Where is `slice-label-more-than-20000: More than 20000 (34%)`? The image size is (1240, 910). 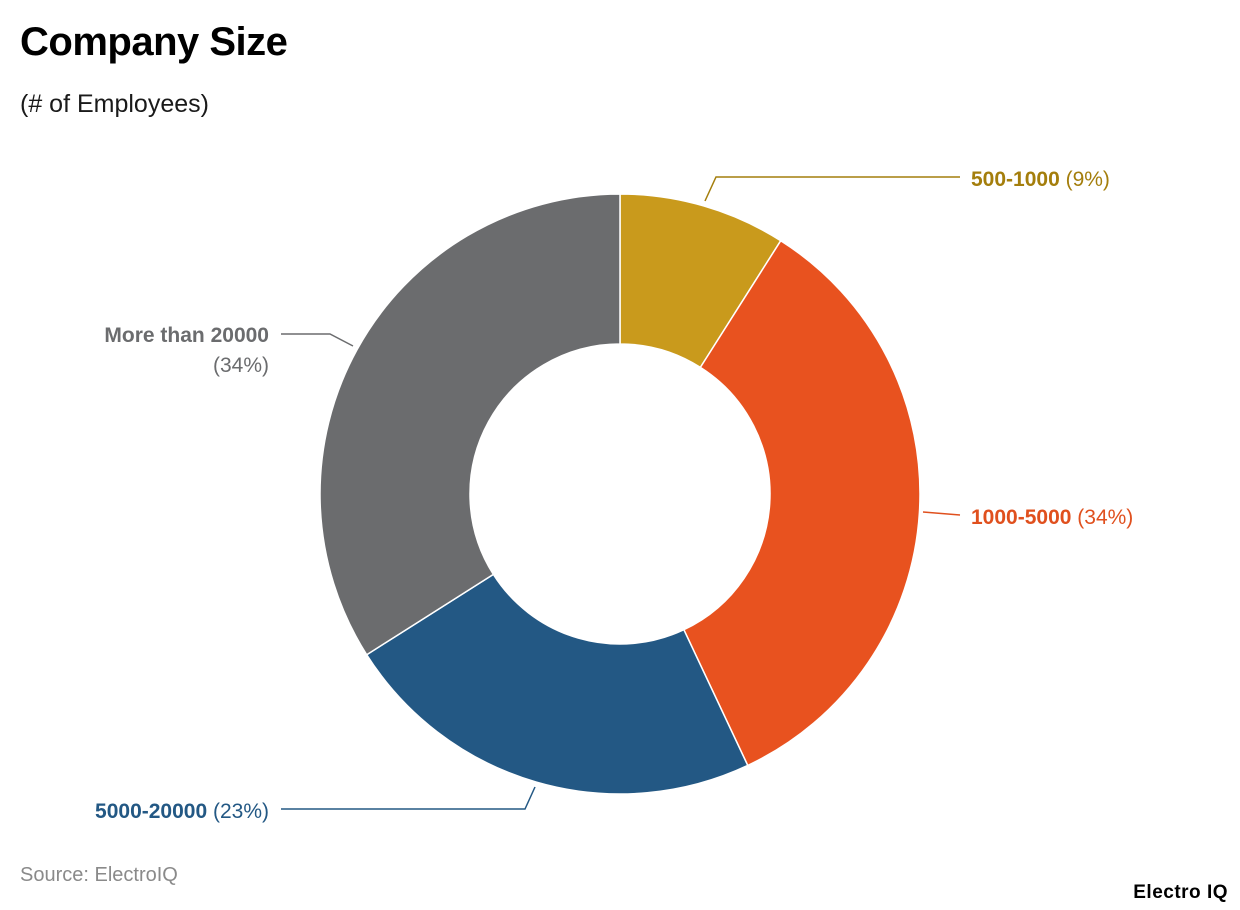 slice-label-more-than-20000: More than 20000 (34%) is located at coordinates (186, 350).